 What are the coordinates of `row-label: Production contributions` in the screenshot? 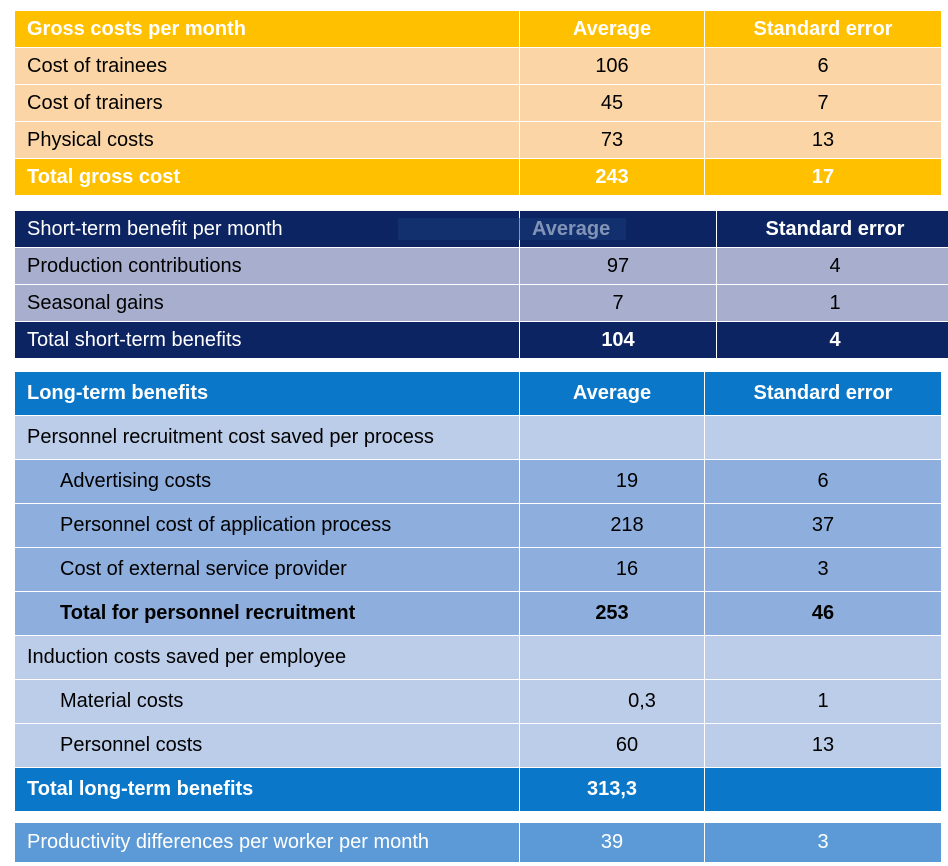 It's located at (267, 266).